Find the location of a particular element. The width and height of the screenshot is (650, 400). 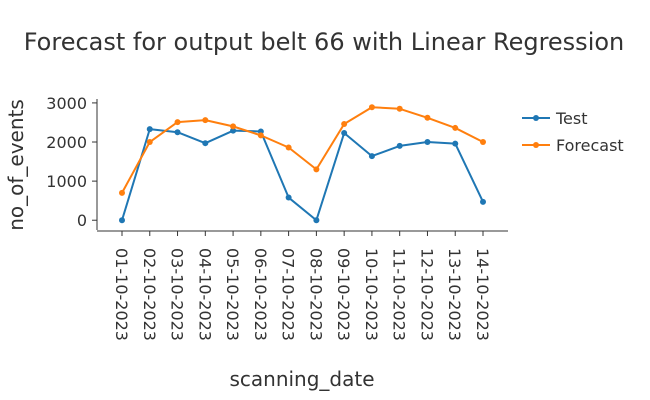

x-tick-label: 02-10-2023 is located at coordinates (149, 294).